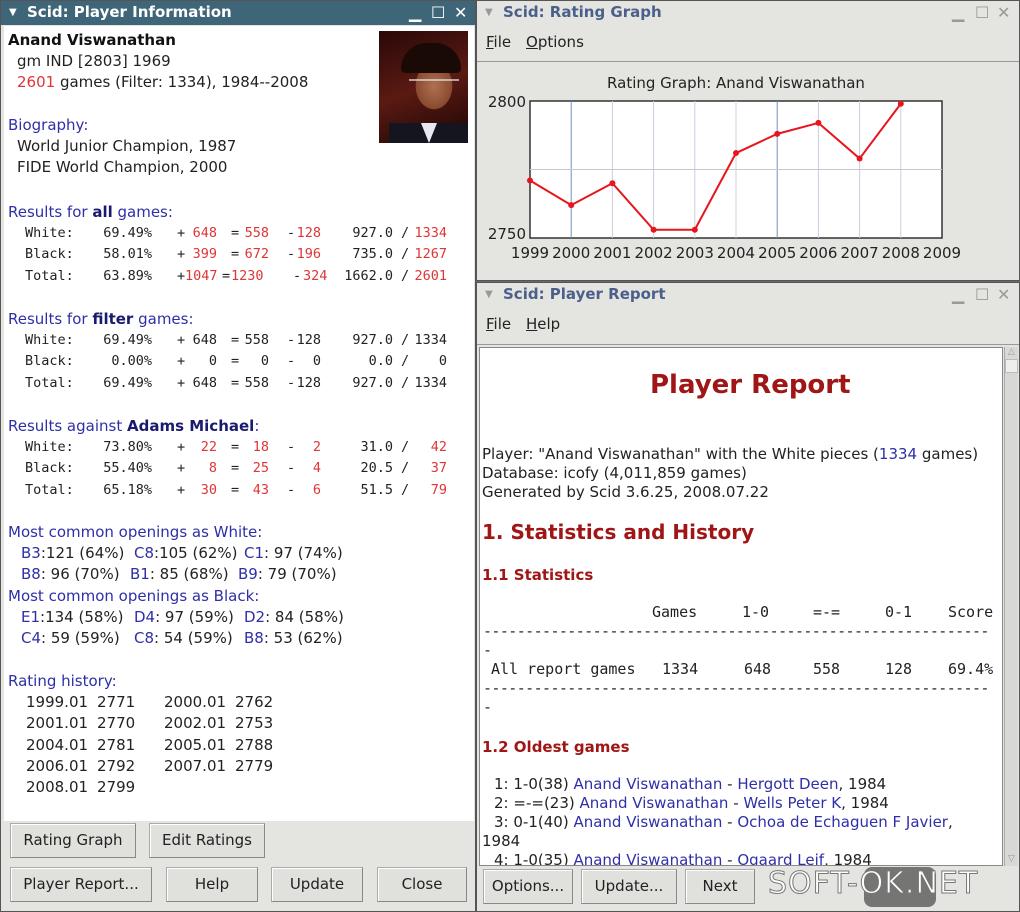  Describe the element at coordinates (898, 454) in the screenshot. I see `player-games-link: 1334` at that location.